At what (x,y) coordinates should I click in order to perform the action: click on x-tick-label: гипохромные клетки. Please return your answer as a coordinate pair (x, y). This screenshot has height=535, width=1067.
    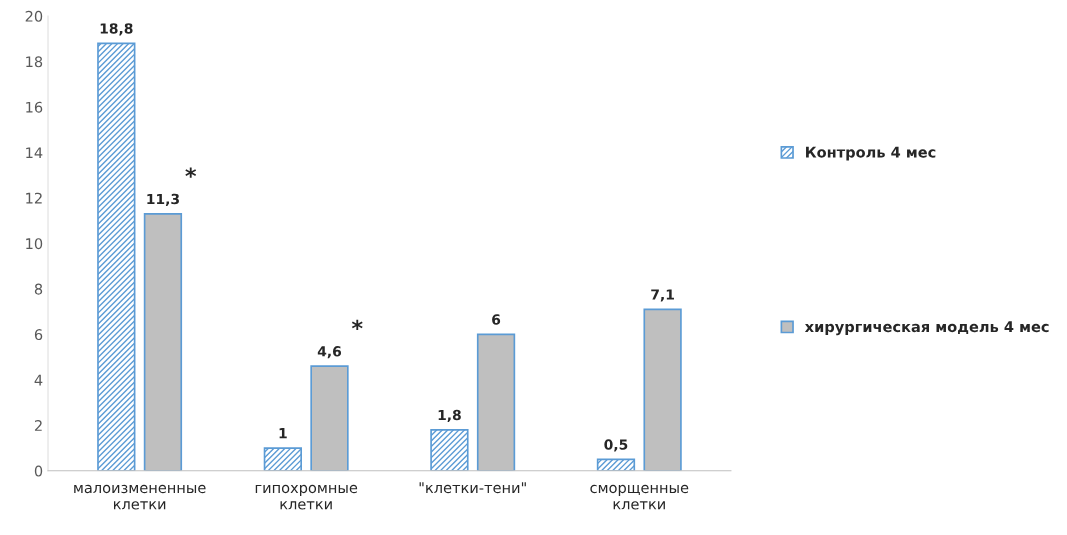
    Looking at the image, I should click on (306, 497).